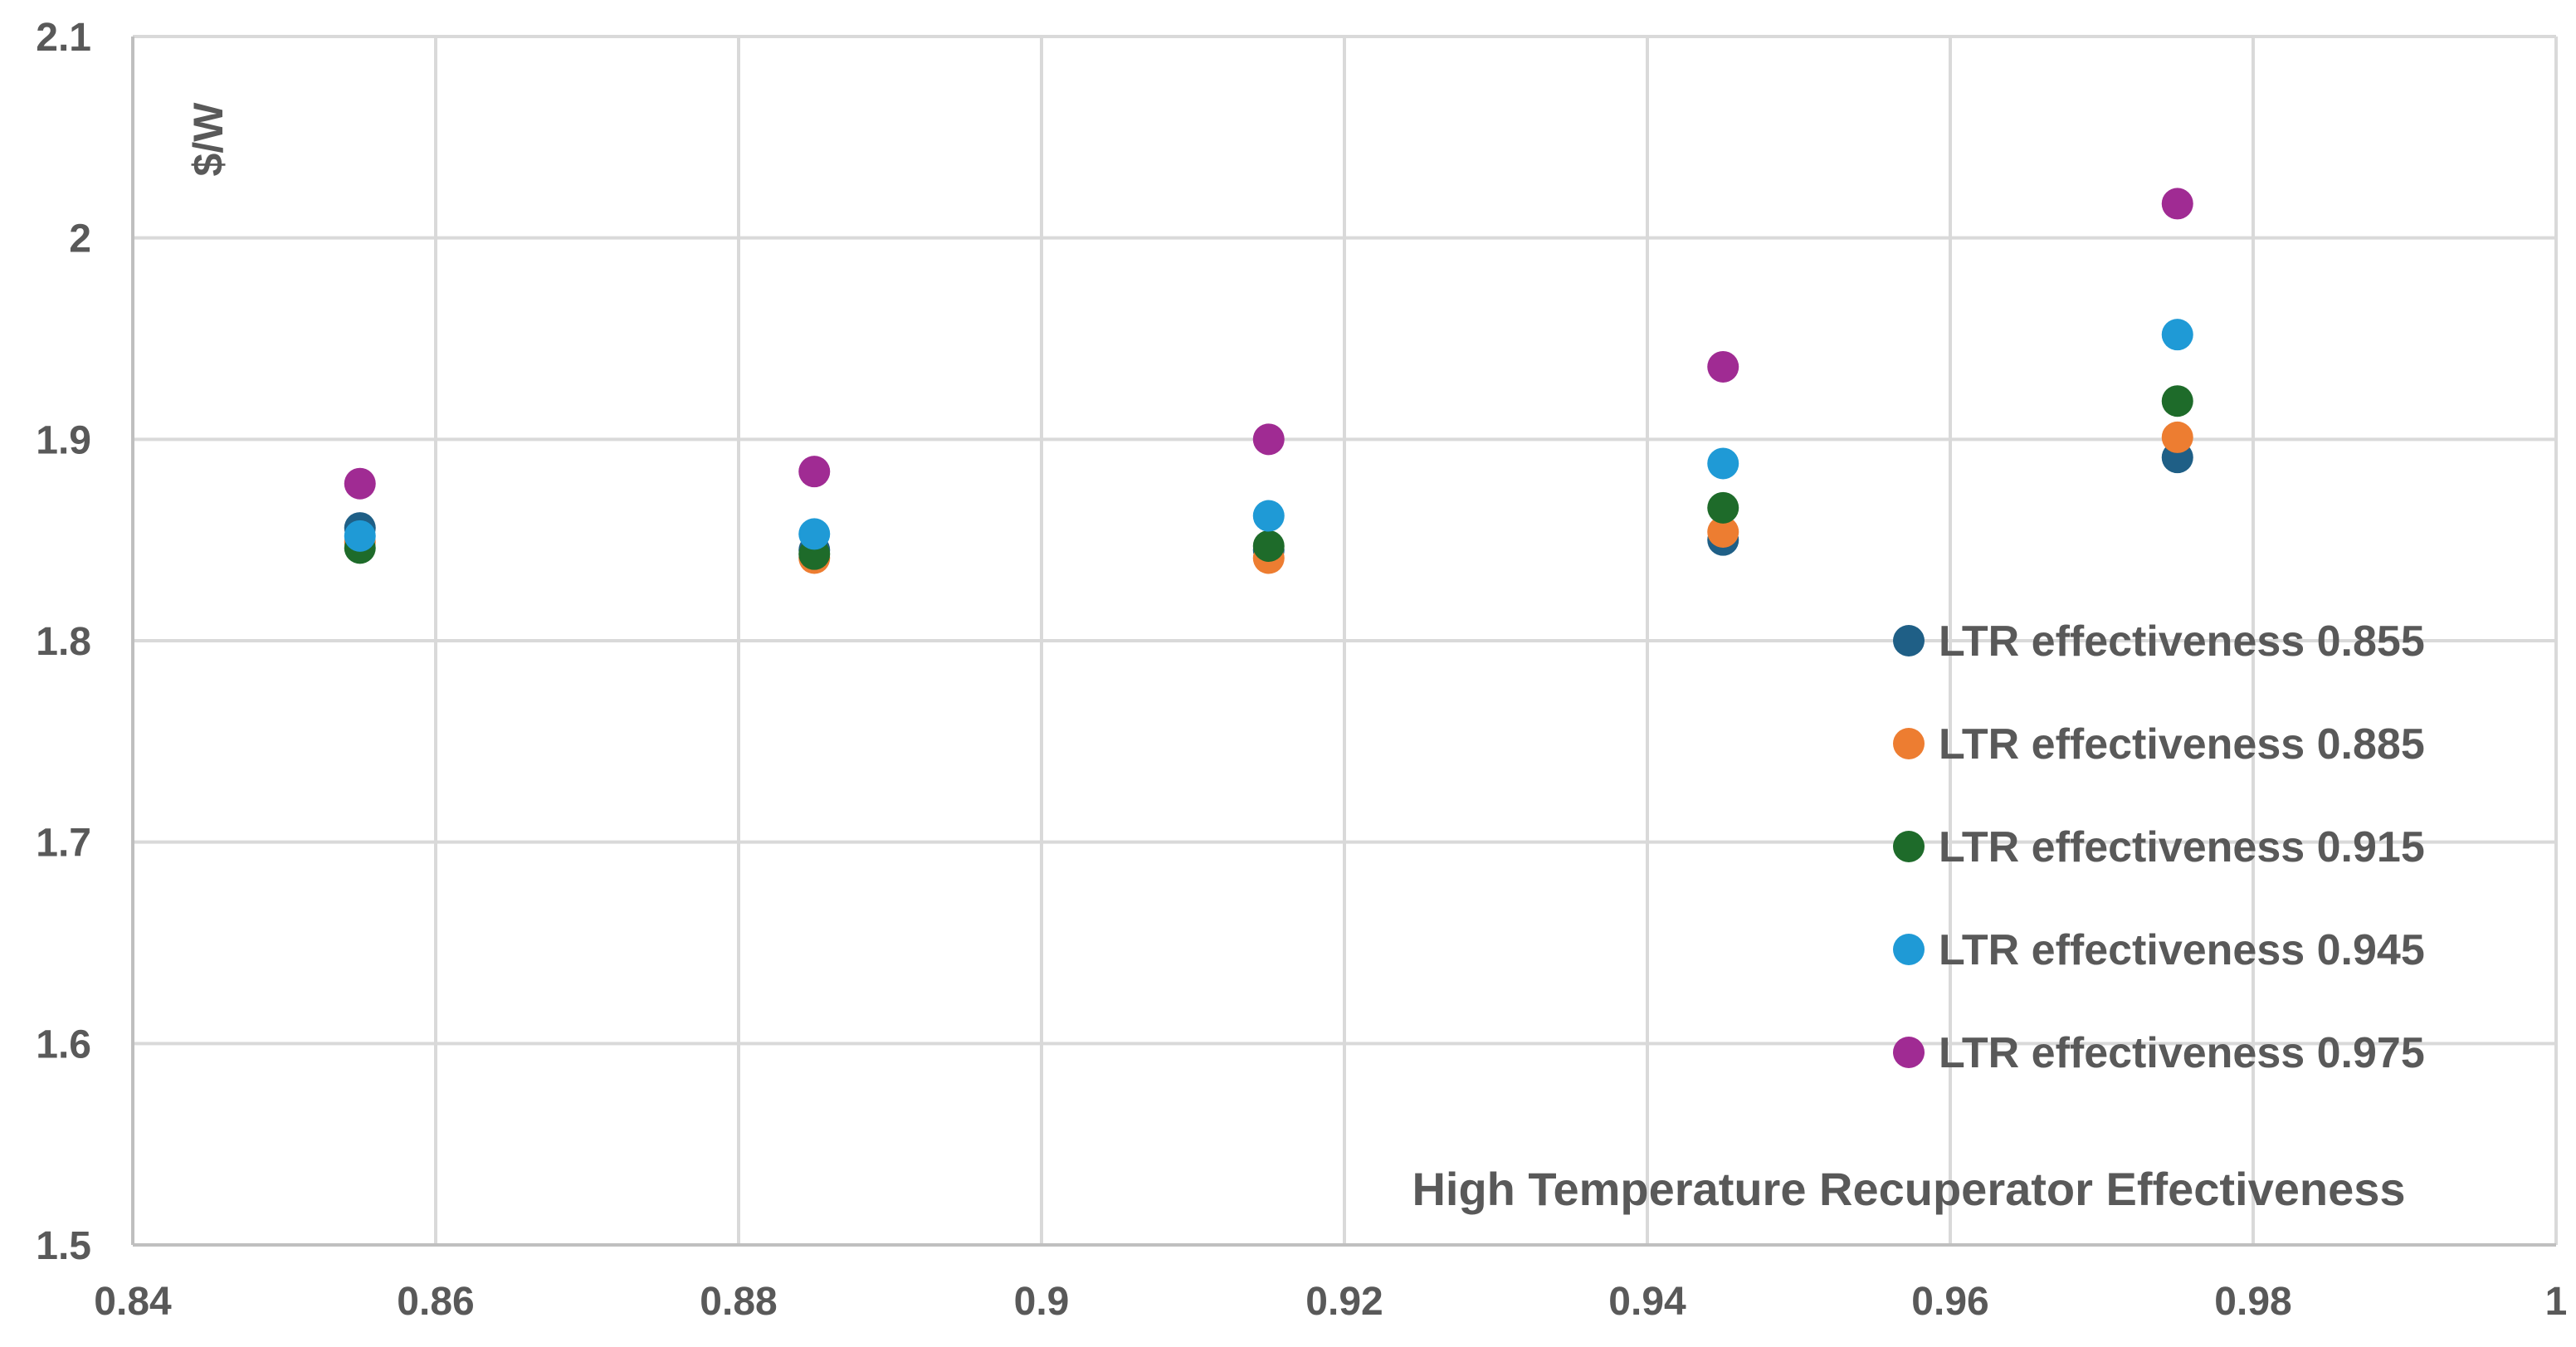 This screenshot has height=1347, width=2576. What do you see at coordinates (2253, 1302) in the screenshot?
I see `x-tick-label: 0.98` at bounding box center [2253, 1302].